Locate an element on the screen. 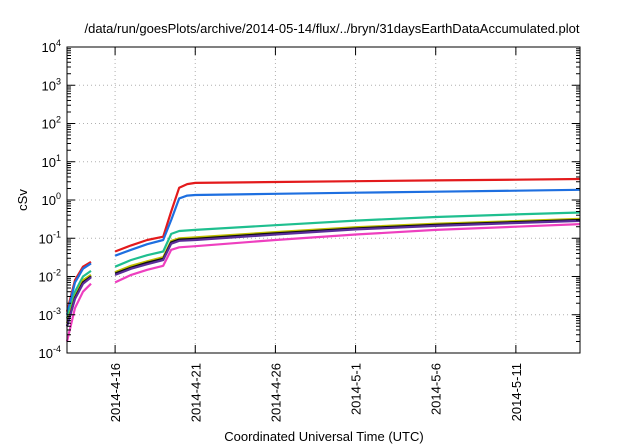 This screenshot has height=448, width=640. y-tick-label: 10⁻⁴ is located at coordinates (50, 352).